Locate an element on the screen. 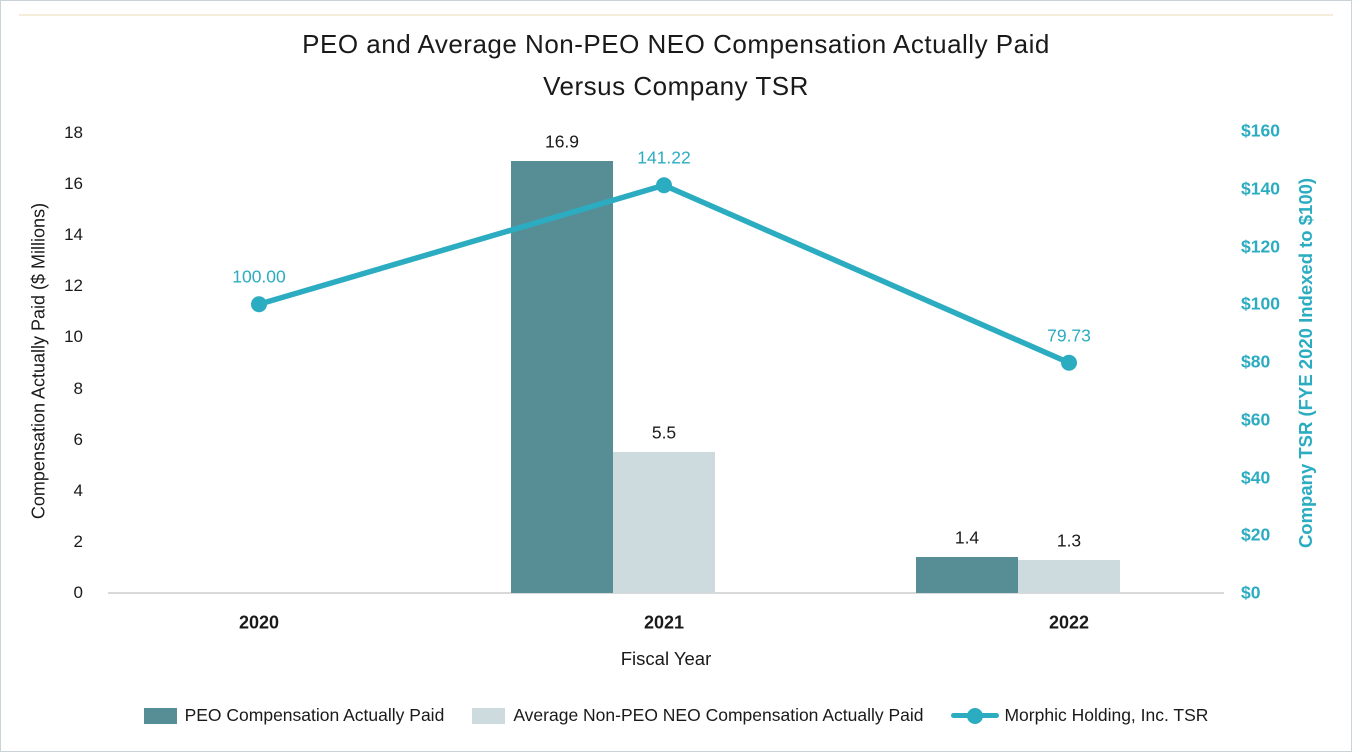 This screenshot has width=1352, height=752. legend-label: PEO Compensation Actually Paid is located at coordinates (314, 715).